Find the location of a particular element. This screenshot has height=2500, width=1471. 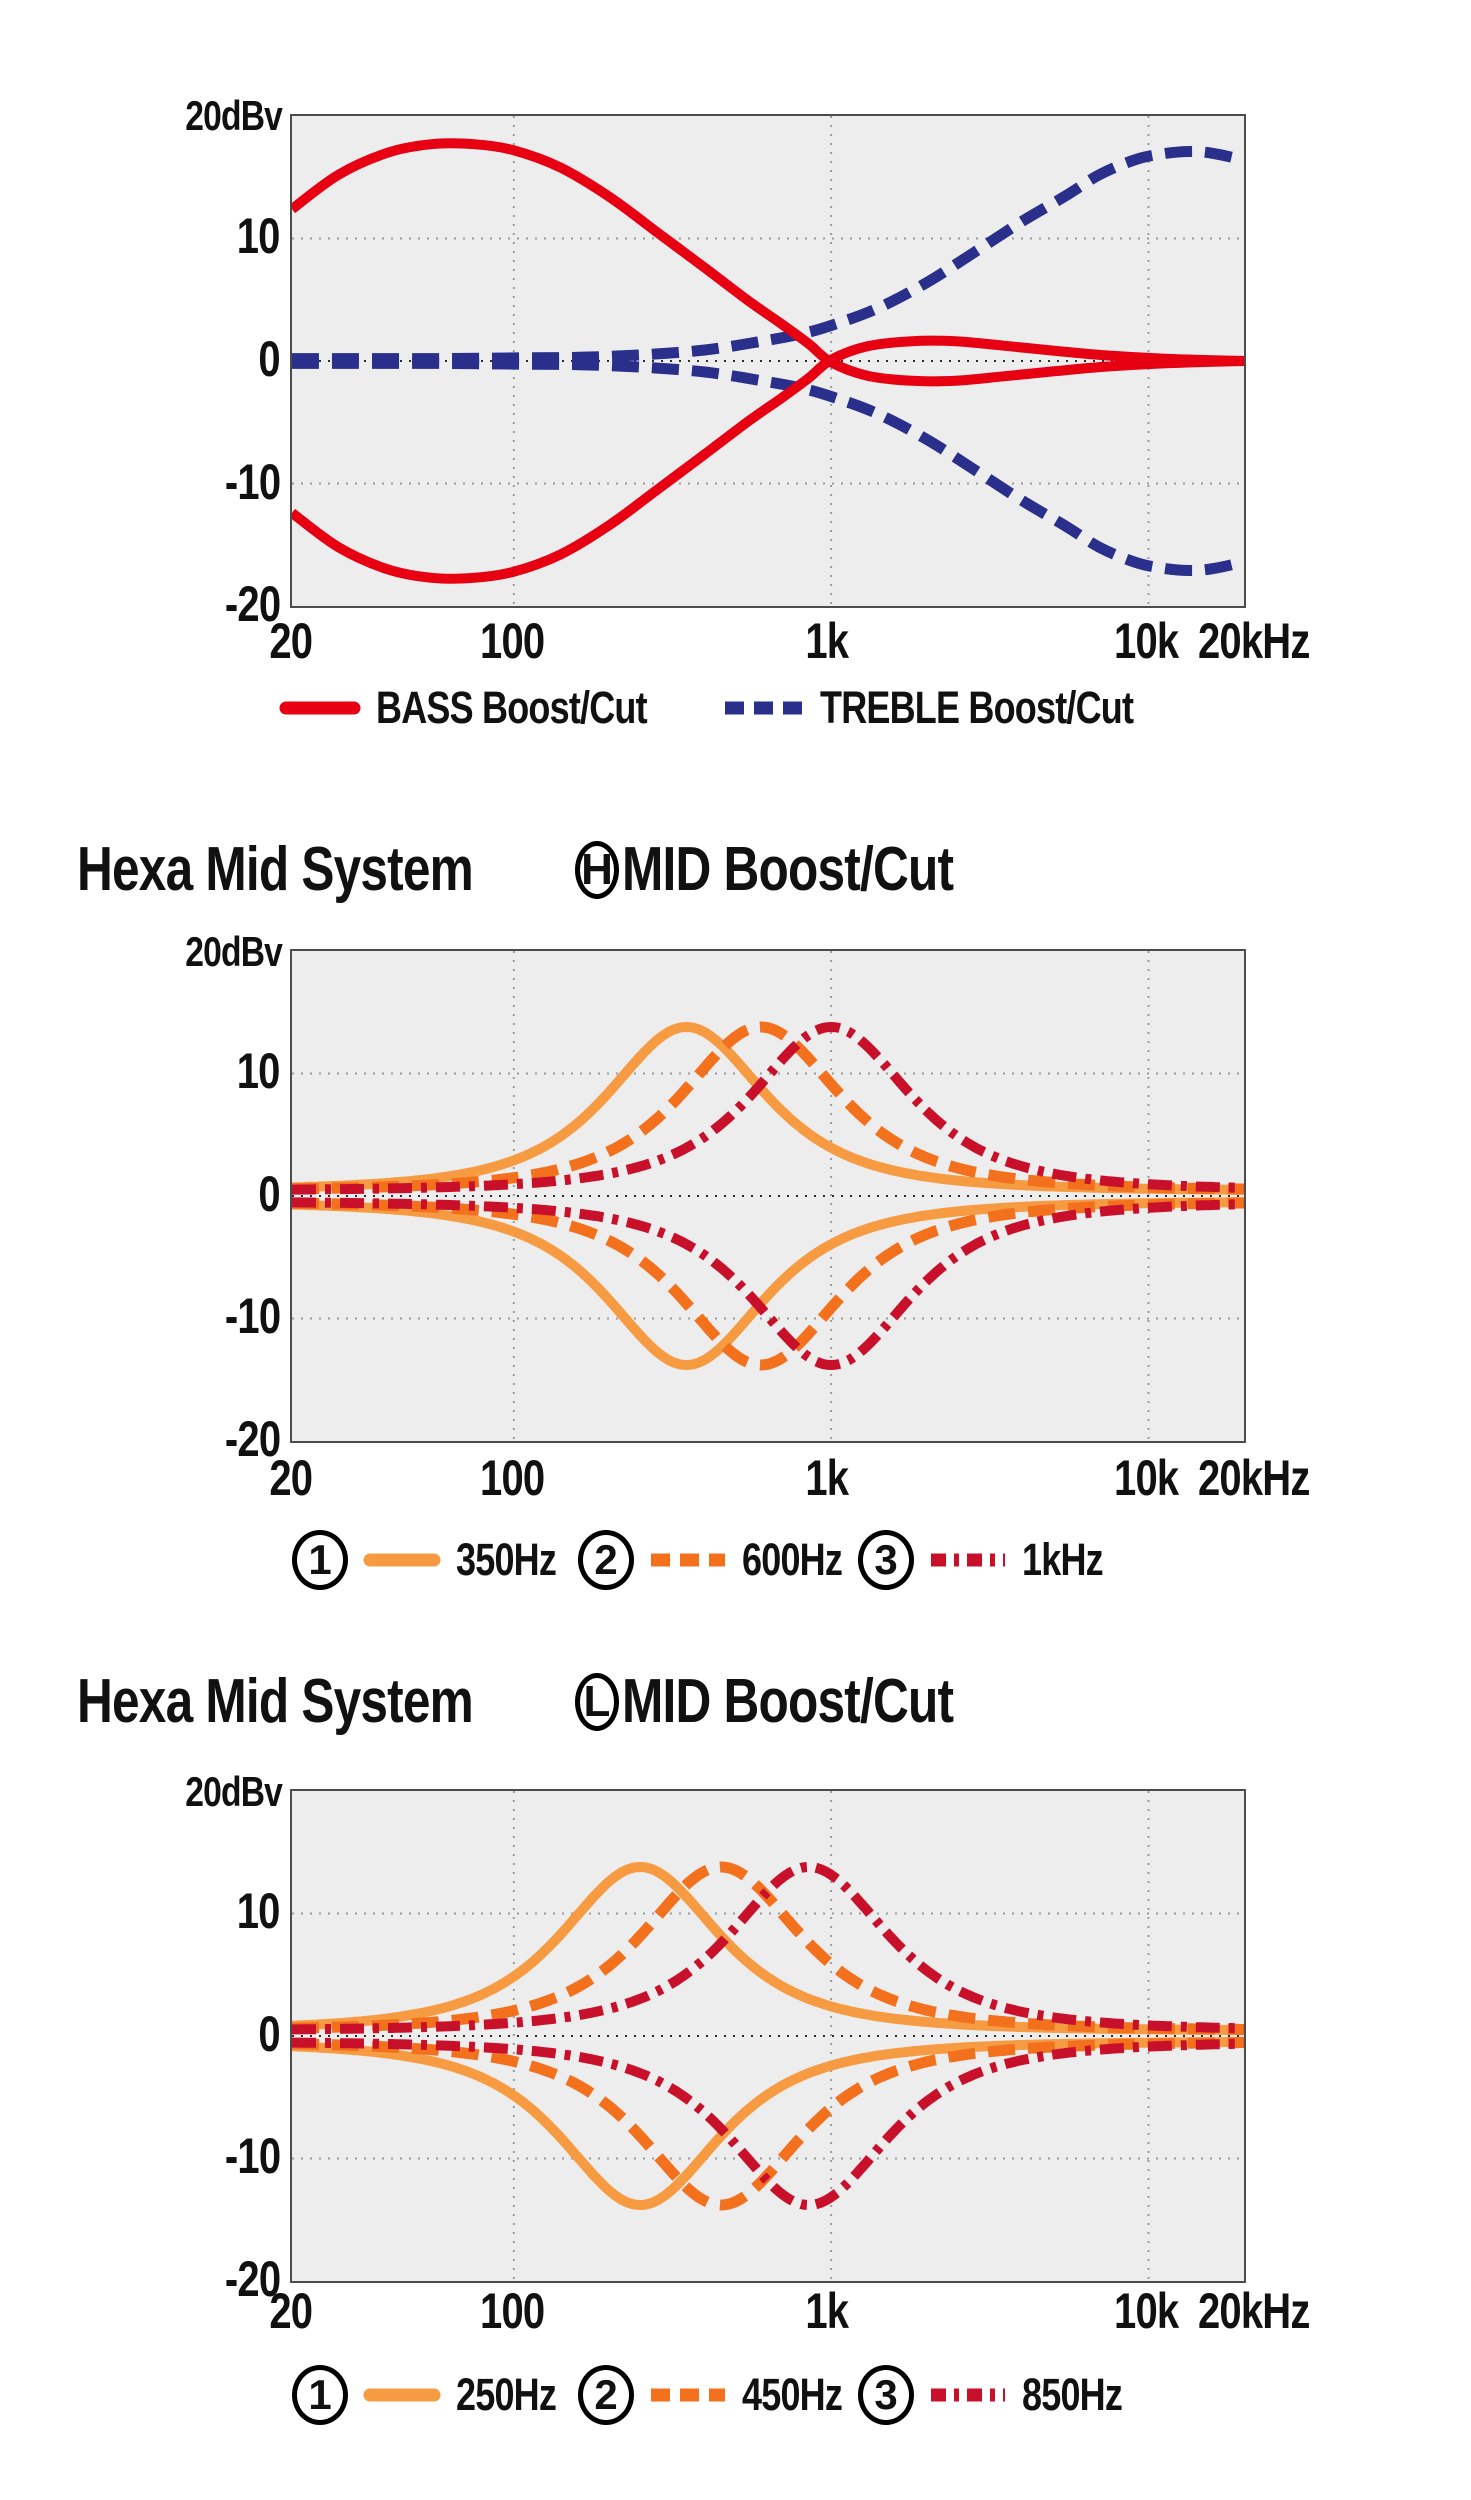

legend-treble: TREBLE Boost/Cut is located at coordinates (966, 708).